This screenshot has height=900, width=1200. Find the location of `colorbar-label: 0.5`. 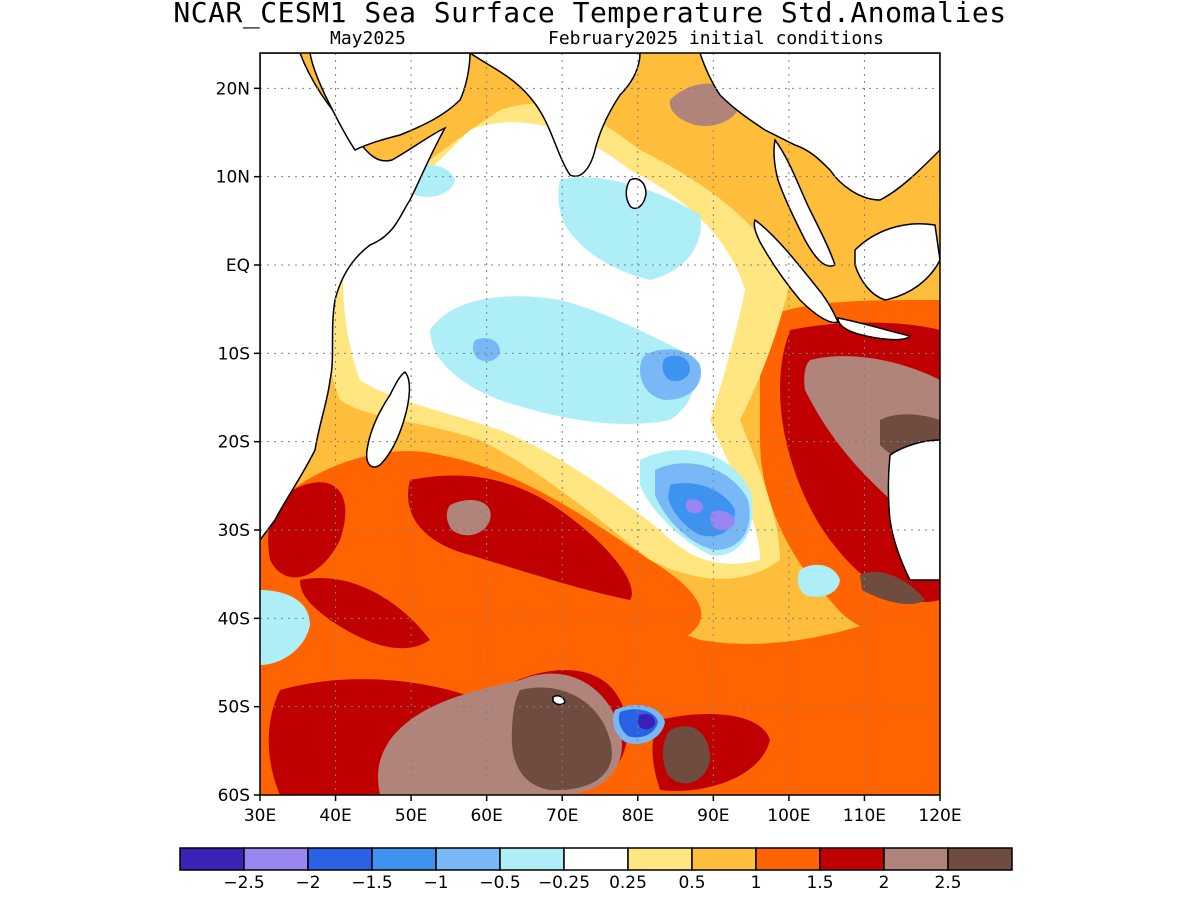

colorbar-label: 0.5 is located at coordinates (691, 883).